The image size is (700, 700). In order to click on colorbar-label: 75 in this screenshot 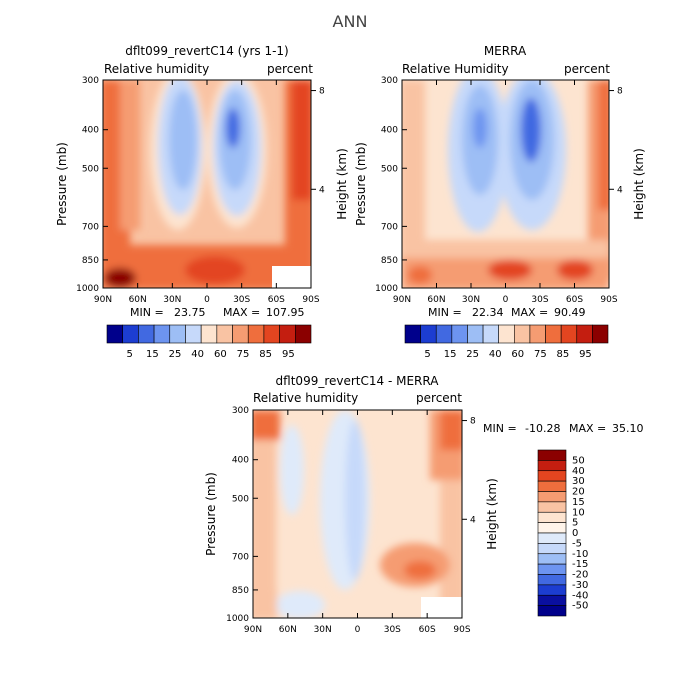, I will do `click(243, 354)`.